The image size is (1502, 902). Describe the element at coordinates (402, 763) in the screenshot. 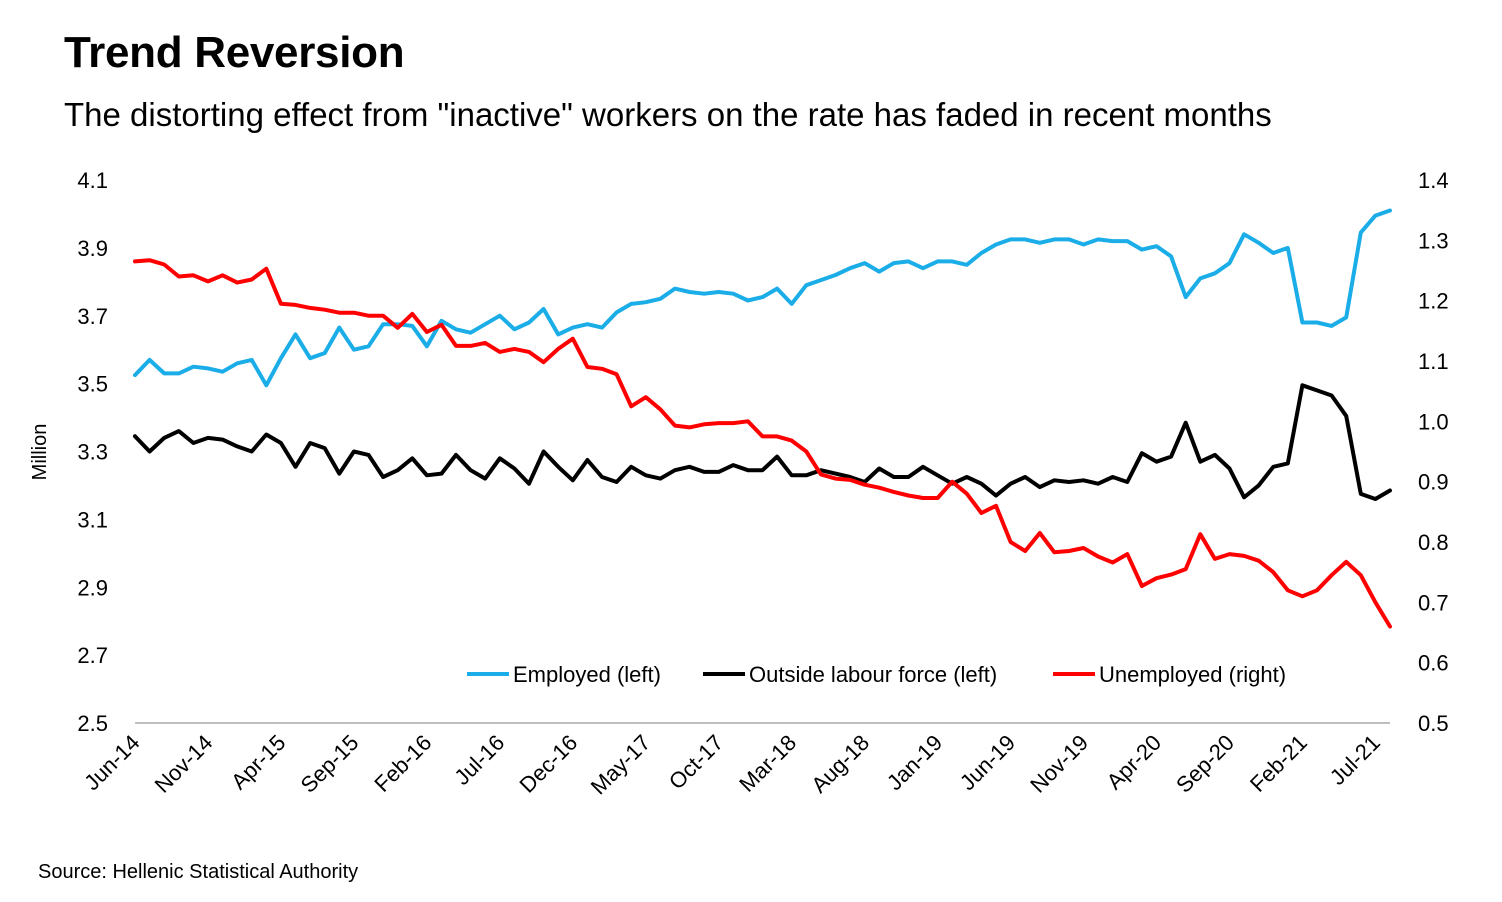

I see `x-tick-label: Feb-16` at that location.